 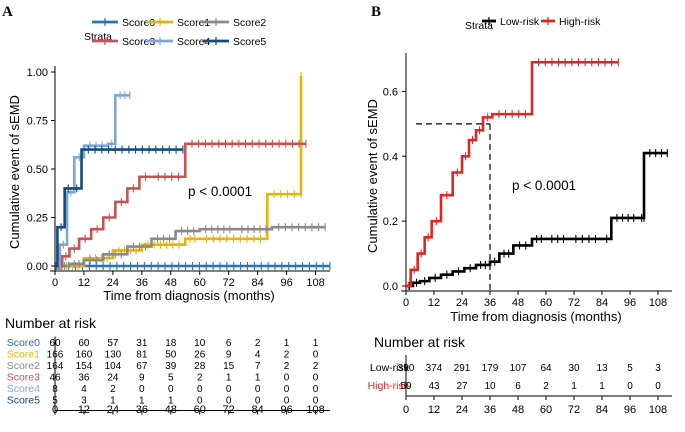 What do you see at coordinates (193, 23) in the screenshot?
I see `legend-label-score1: Score1` at bounding box center [193, 23].